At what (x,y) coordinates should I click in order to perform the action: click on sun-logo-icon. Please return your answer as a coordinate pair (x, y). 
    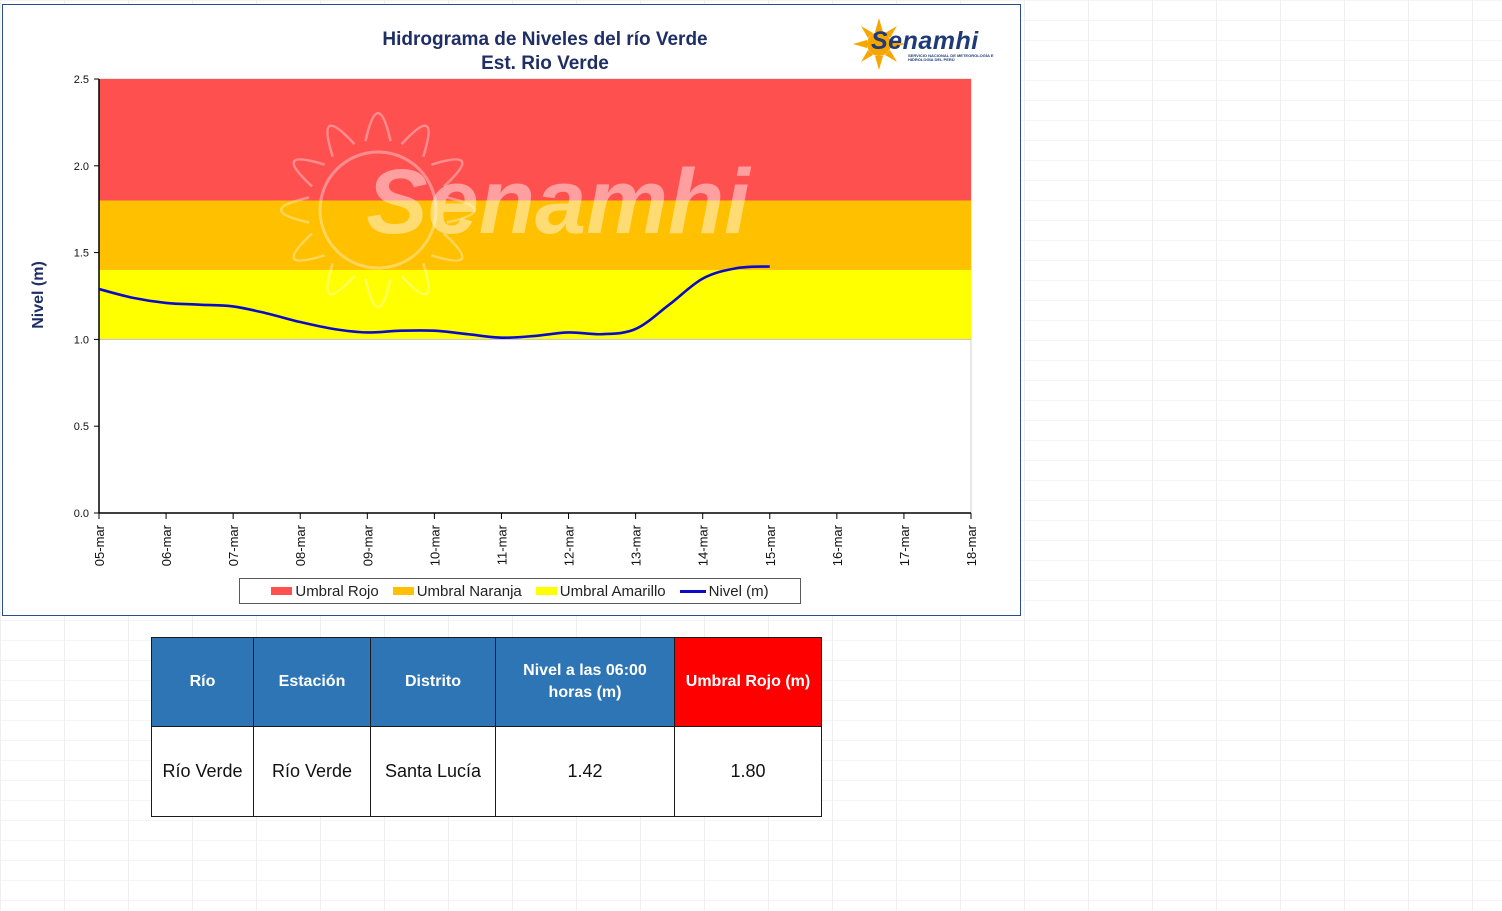
    Looking at the image, I should click on (879, 44).